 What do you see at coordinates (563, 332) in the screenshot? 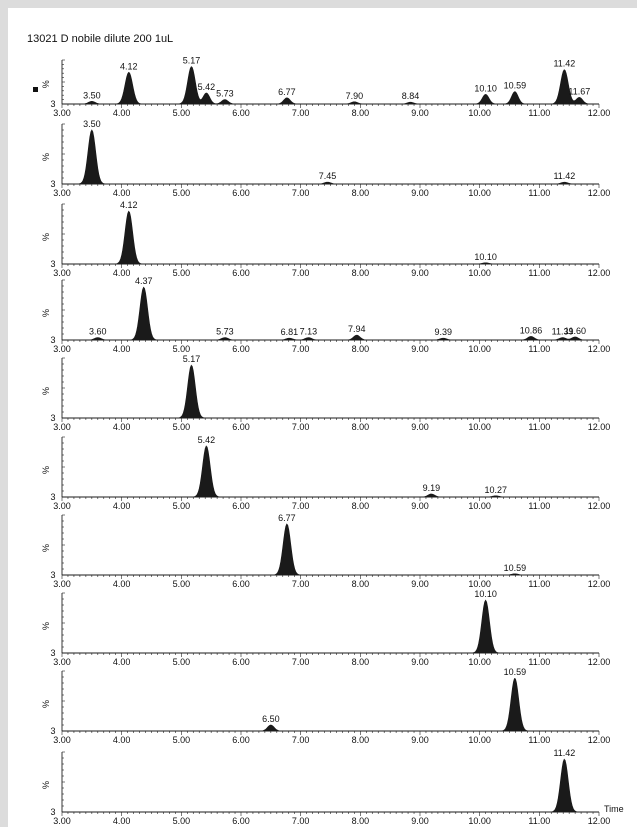
I see `peak-label: 11.39` at bounding box center [563, 332].